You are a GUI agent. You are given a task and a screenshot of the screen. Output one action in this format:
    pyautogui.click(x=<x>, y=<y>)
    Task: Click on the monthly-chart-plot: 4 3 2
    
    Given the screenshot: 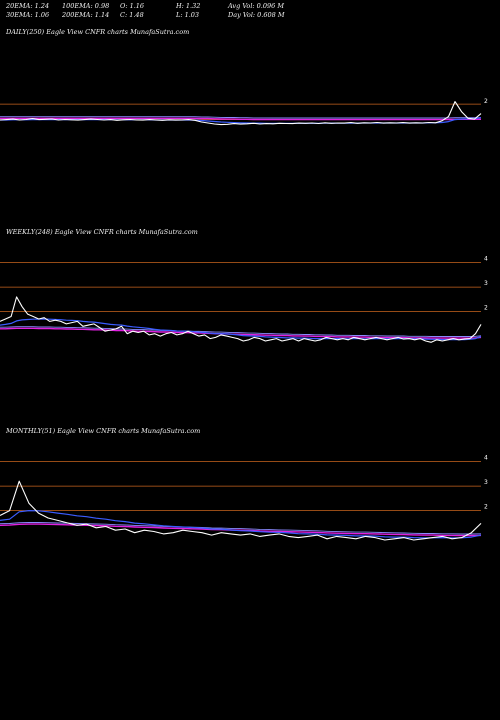 What is the action you would take?
    pyautogui.click(x=244, y=498)
    